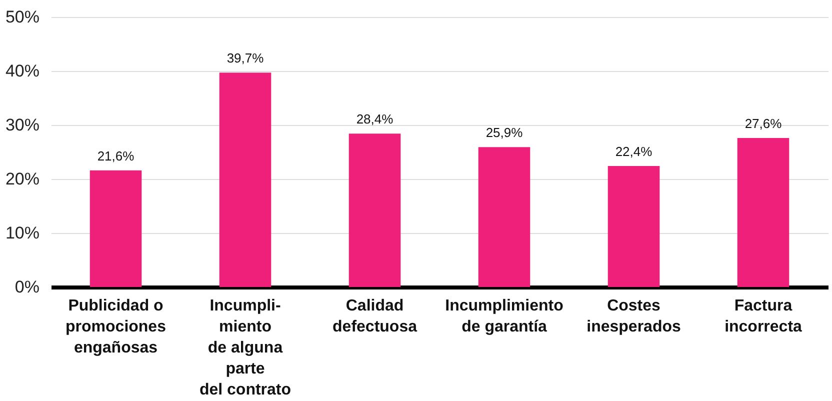 The image size is (832, 401). I want to click on y-tick-label: 10%, so click(22, 233).